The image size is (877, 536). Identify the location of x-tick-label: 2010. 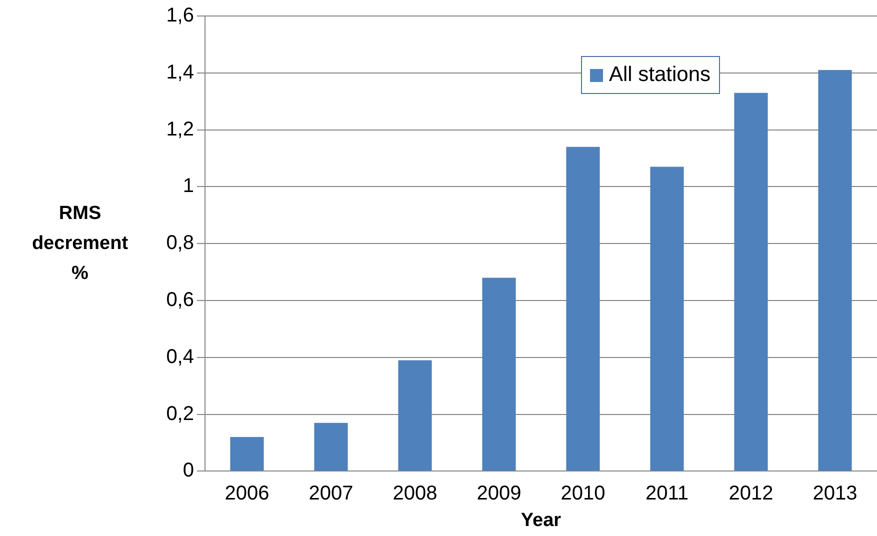
(583, 493).